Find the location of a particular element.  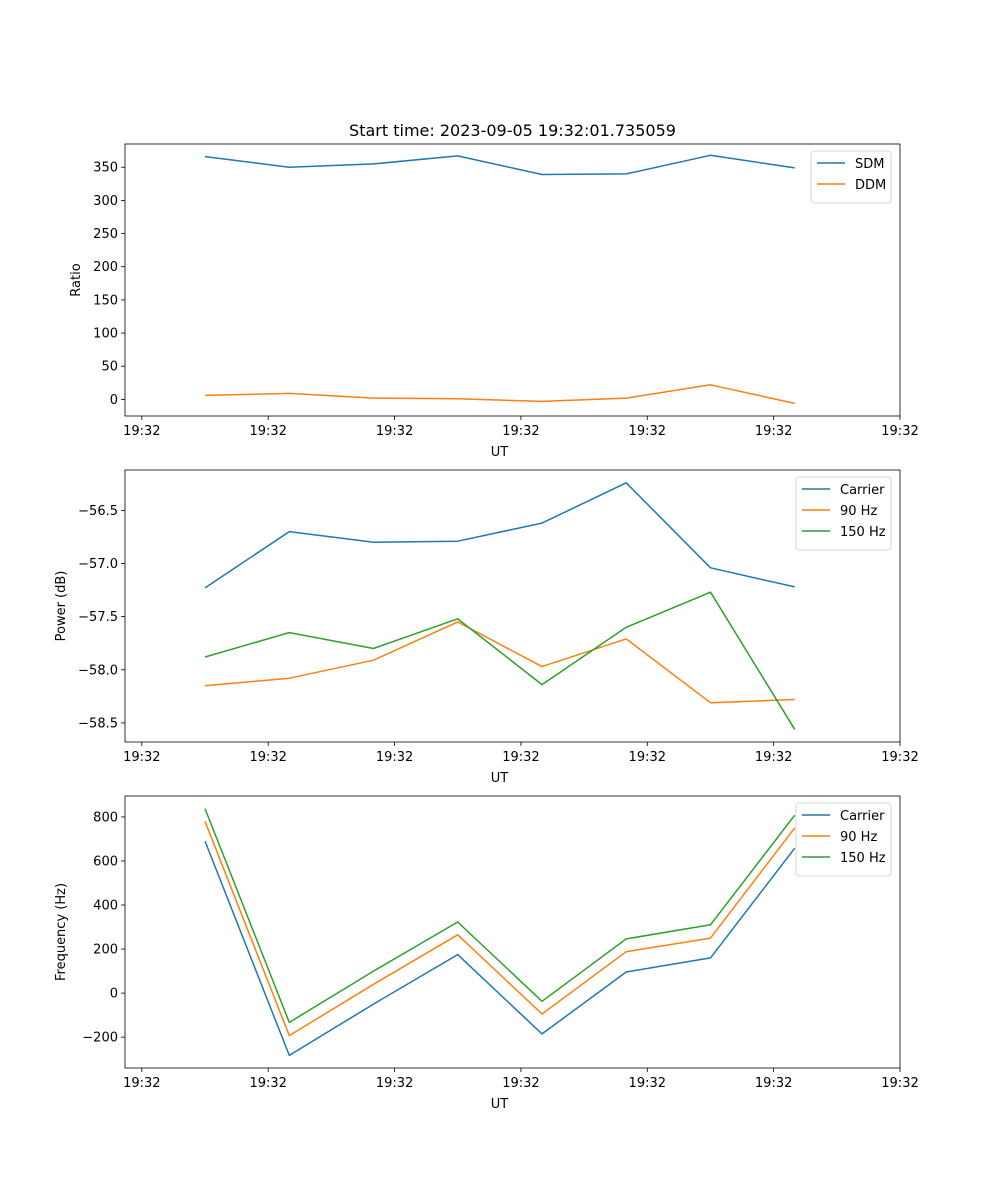

chart-title: Start time: 2023-09-05 19:32:01.735059 is located at coordinates (512, 130).